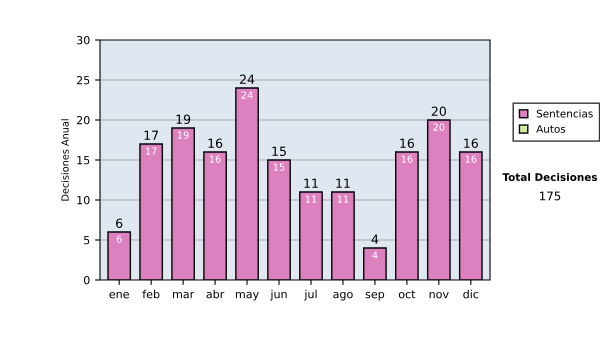 Image resolution: width=600 pixels, height=340 pixels. What do you see at coordinates (439, 111) in the screenshot?
I see `total-label: 20` at bounding box center [439, 111].